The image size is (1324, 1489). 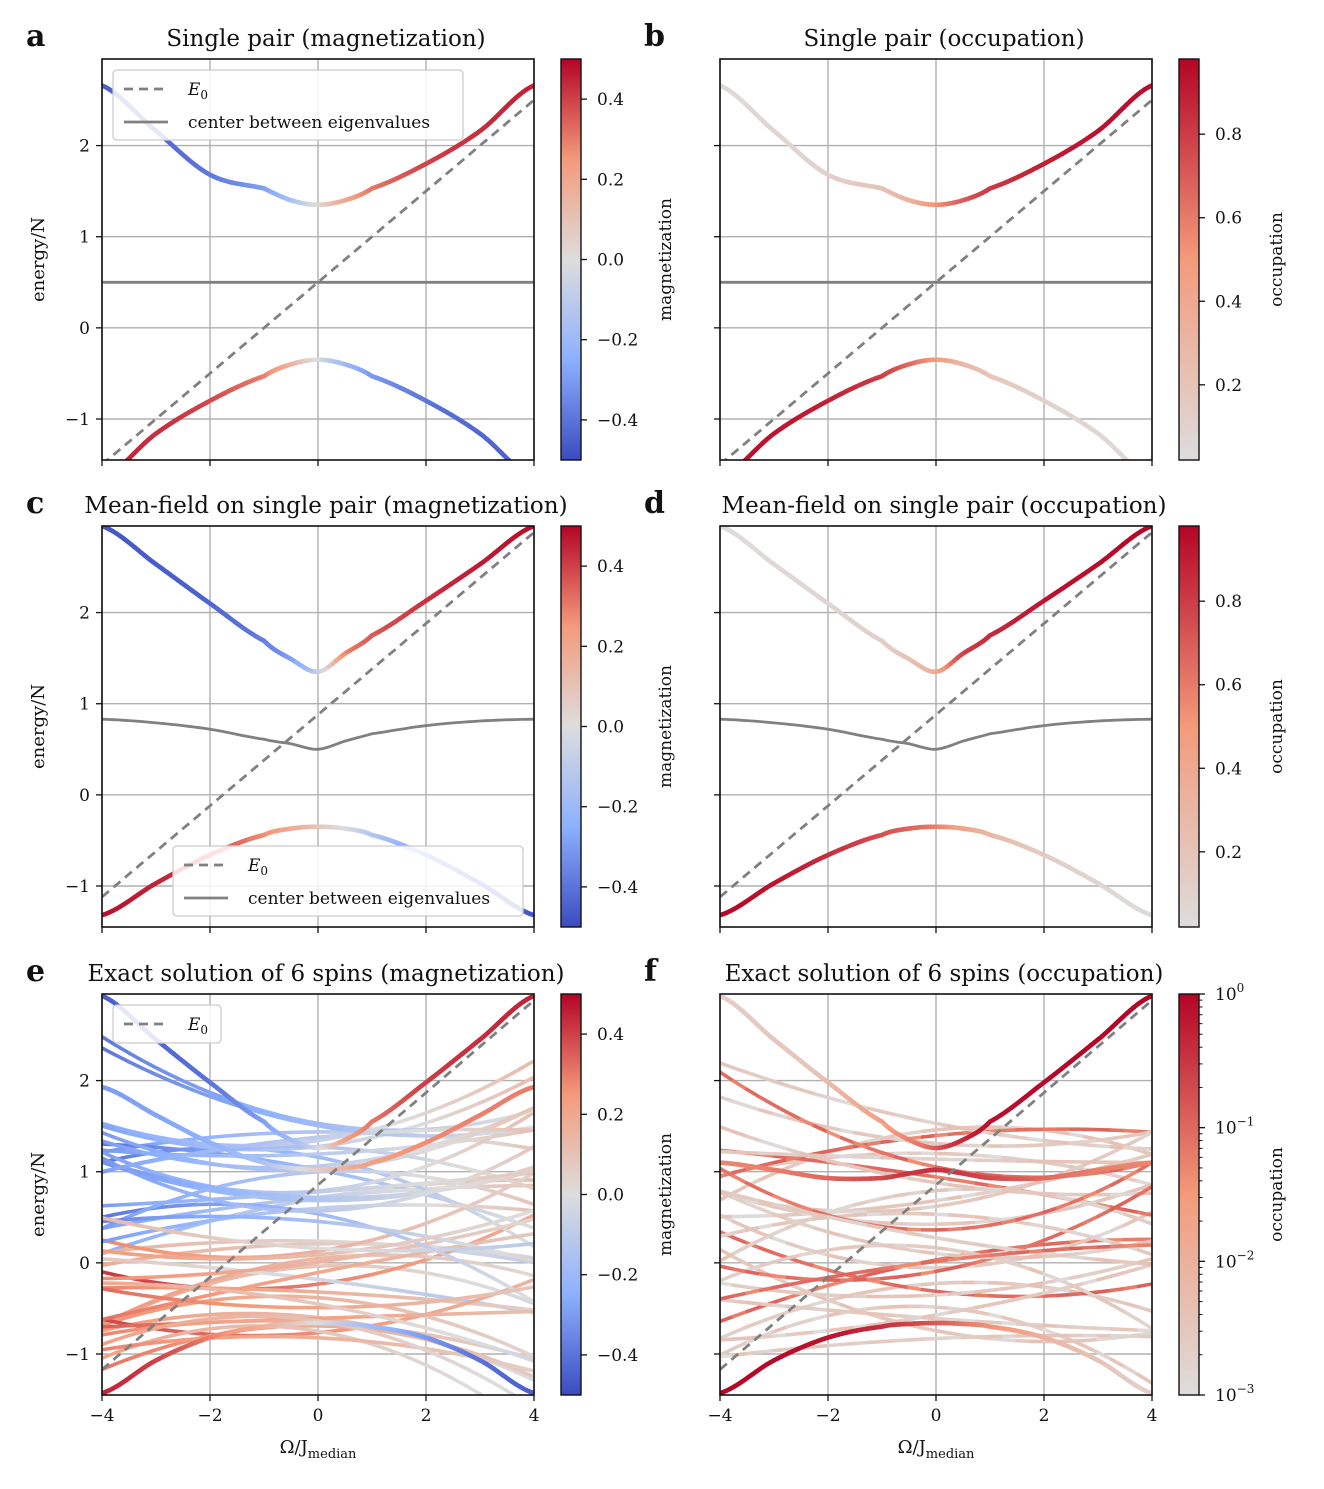 What do you see at coordinates (936, 1185) in the screenshot?
I see `series-E0-line` at bounding box center [936, 1185].